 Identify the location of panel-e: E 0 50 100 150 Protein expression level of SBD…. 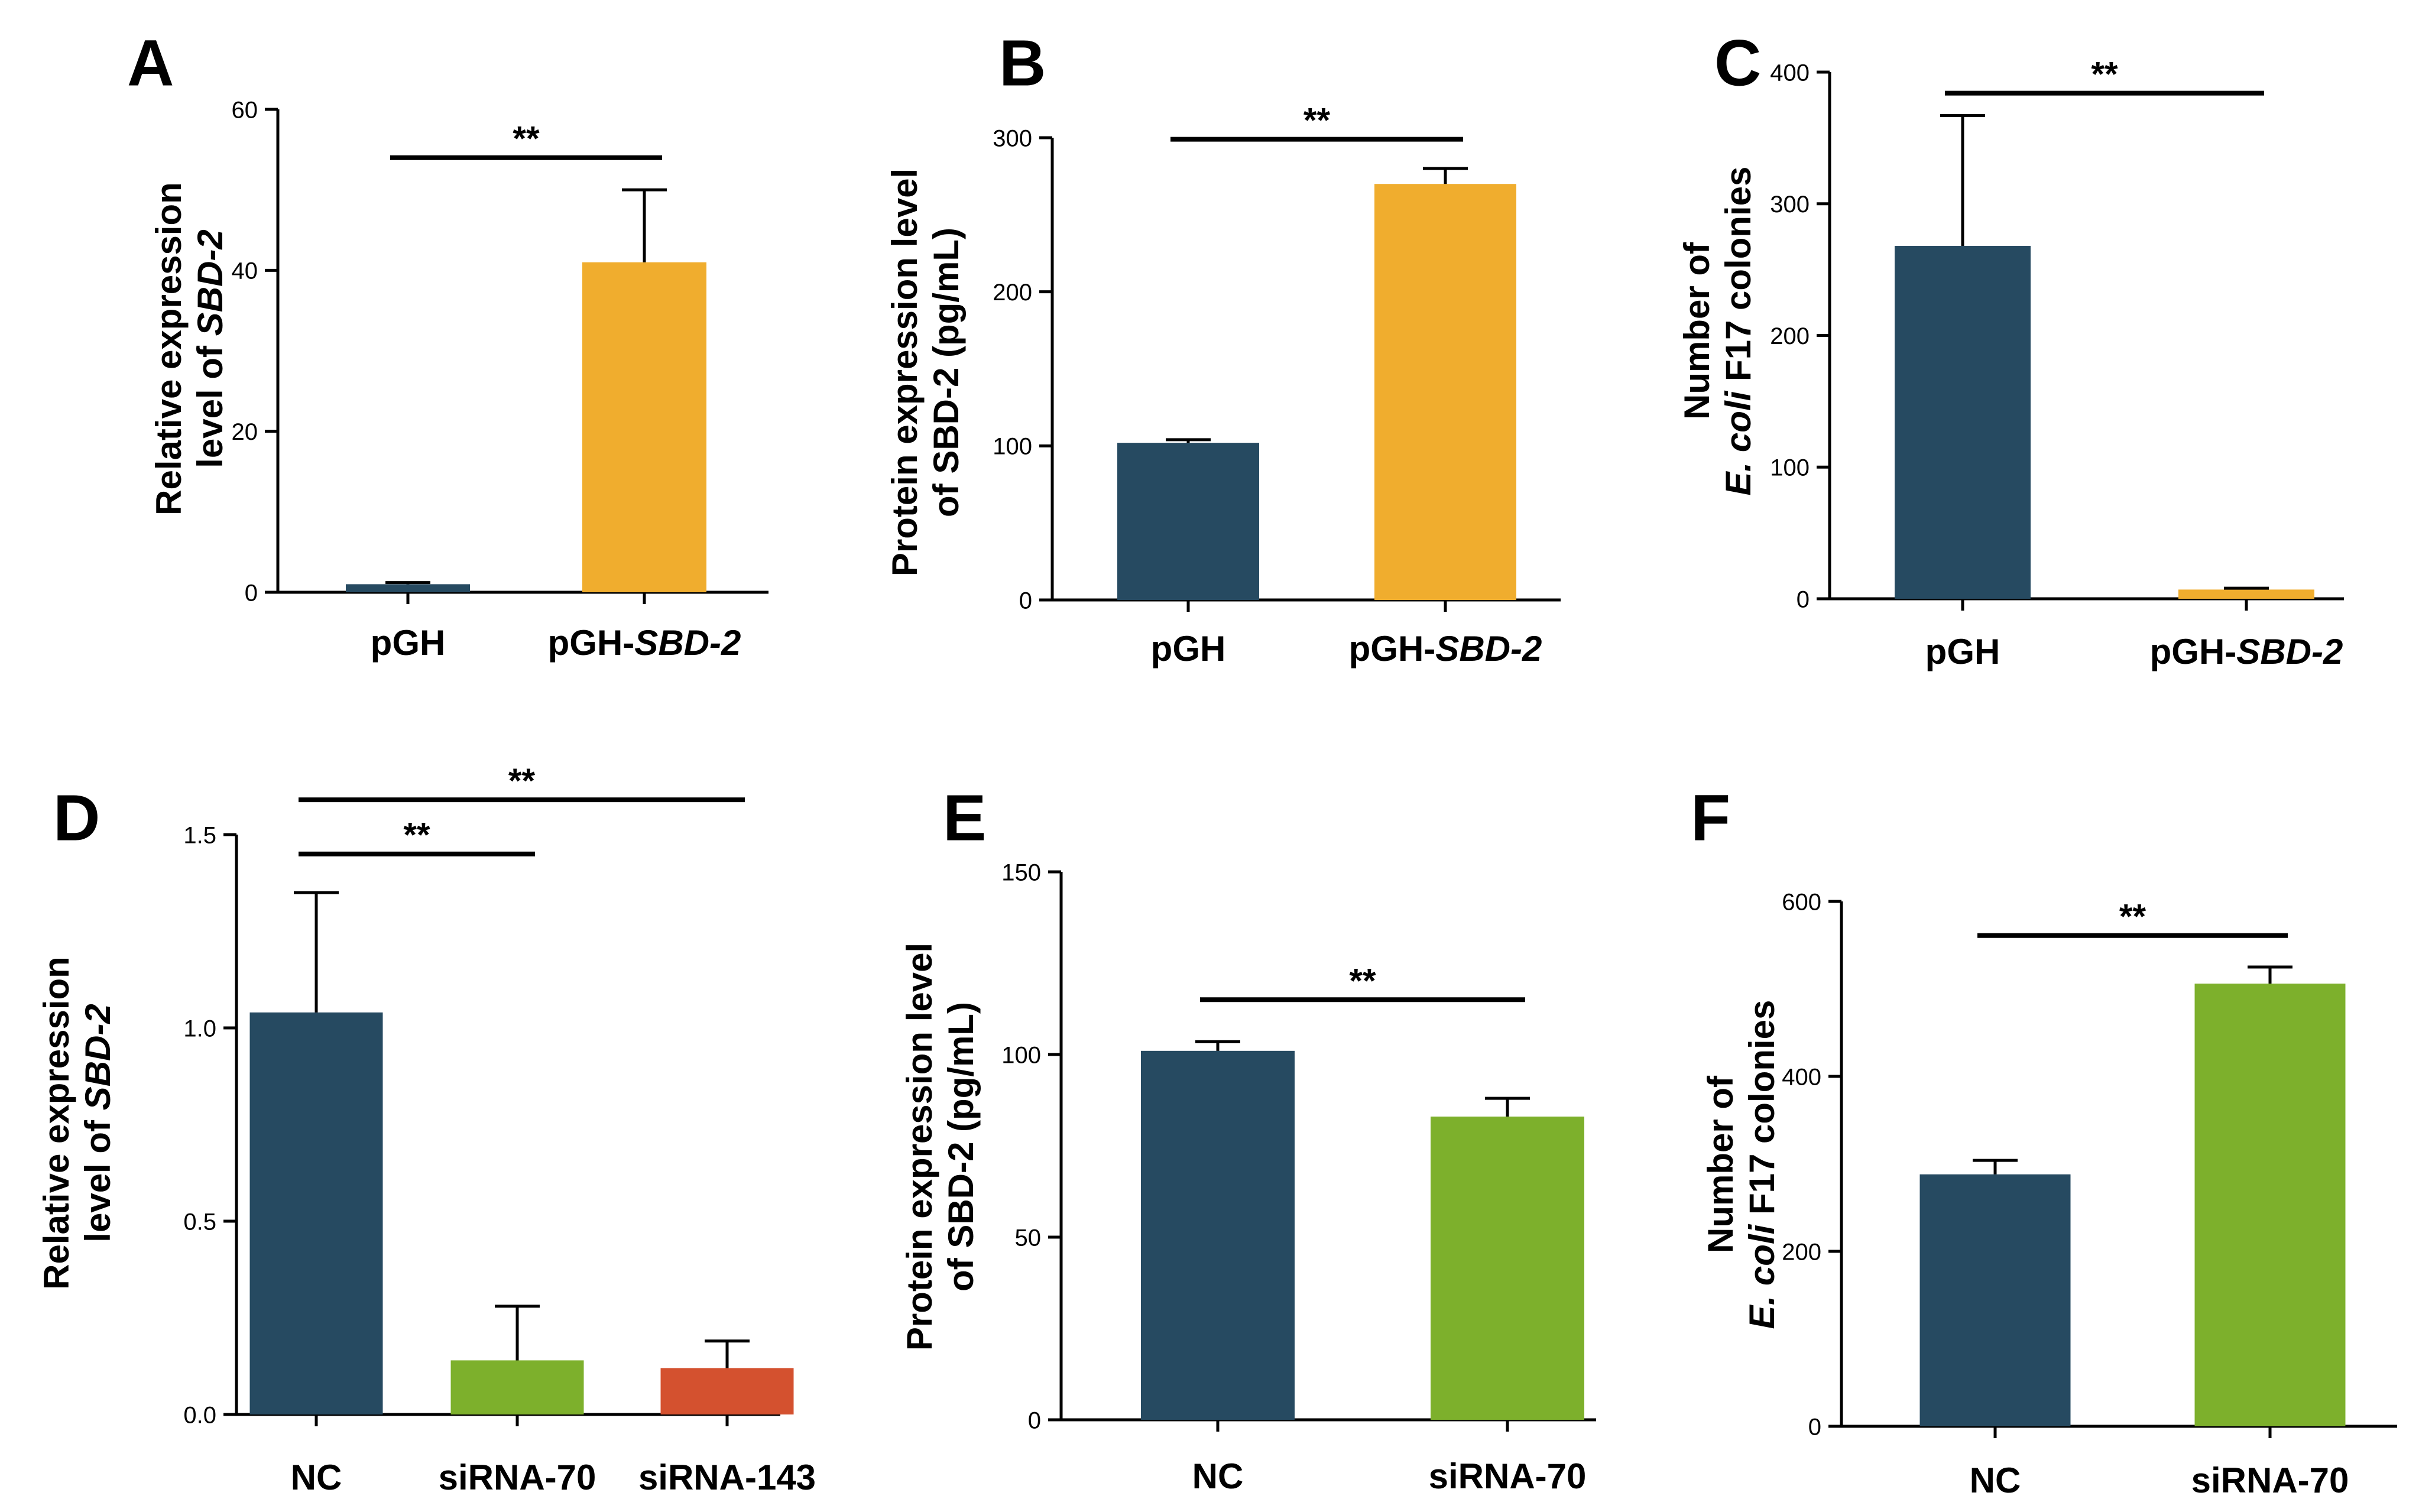
(1248, 1139).